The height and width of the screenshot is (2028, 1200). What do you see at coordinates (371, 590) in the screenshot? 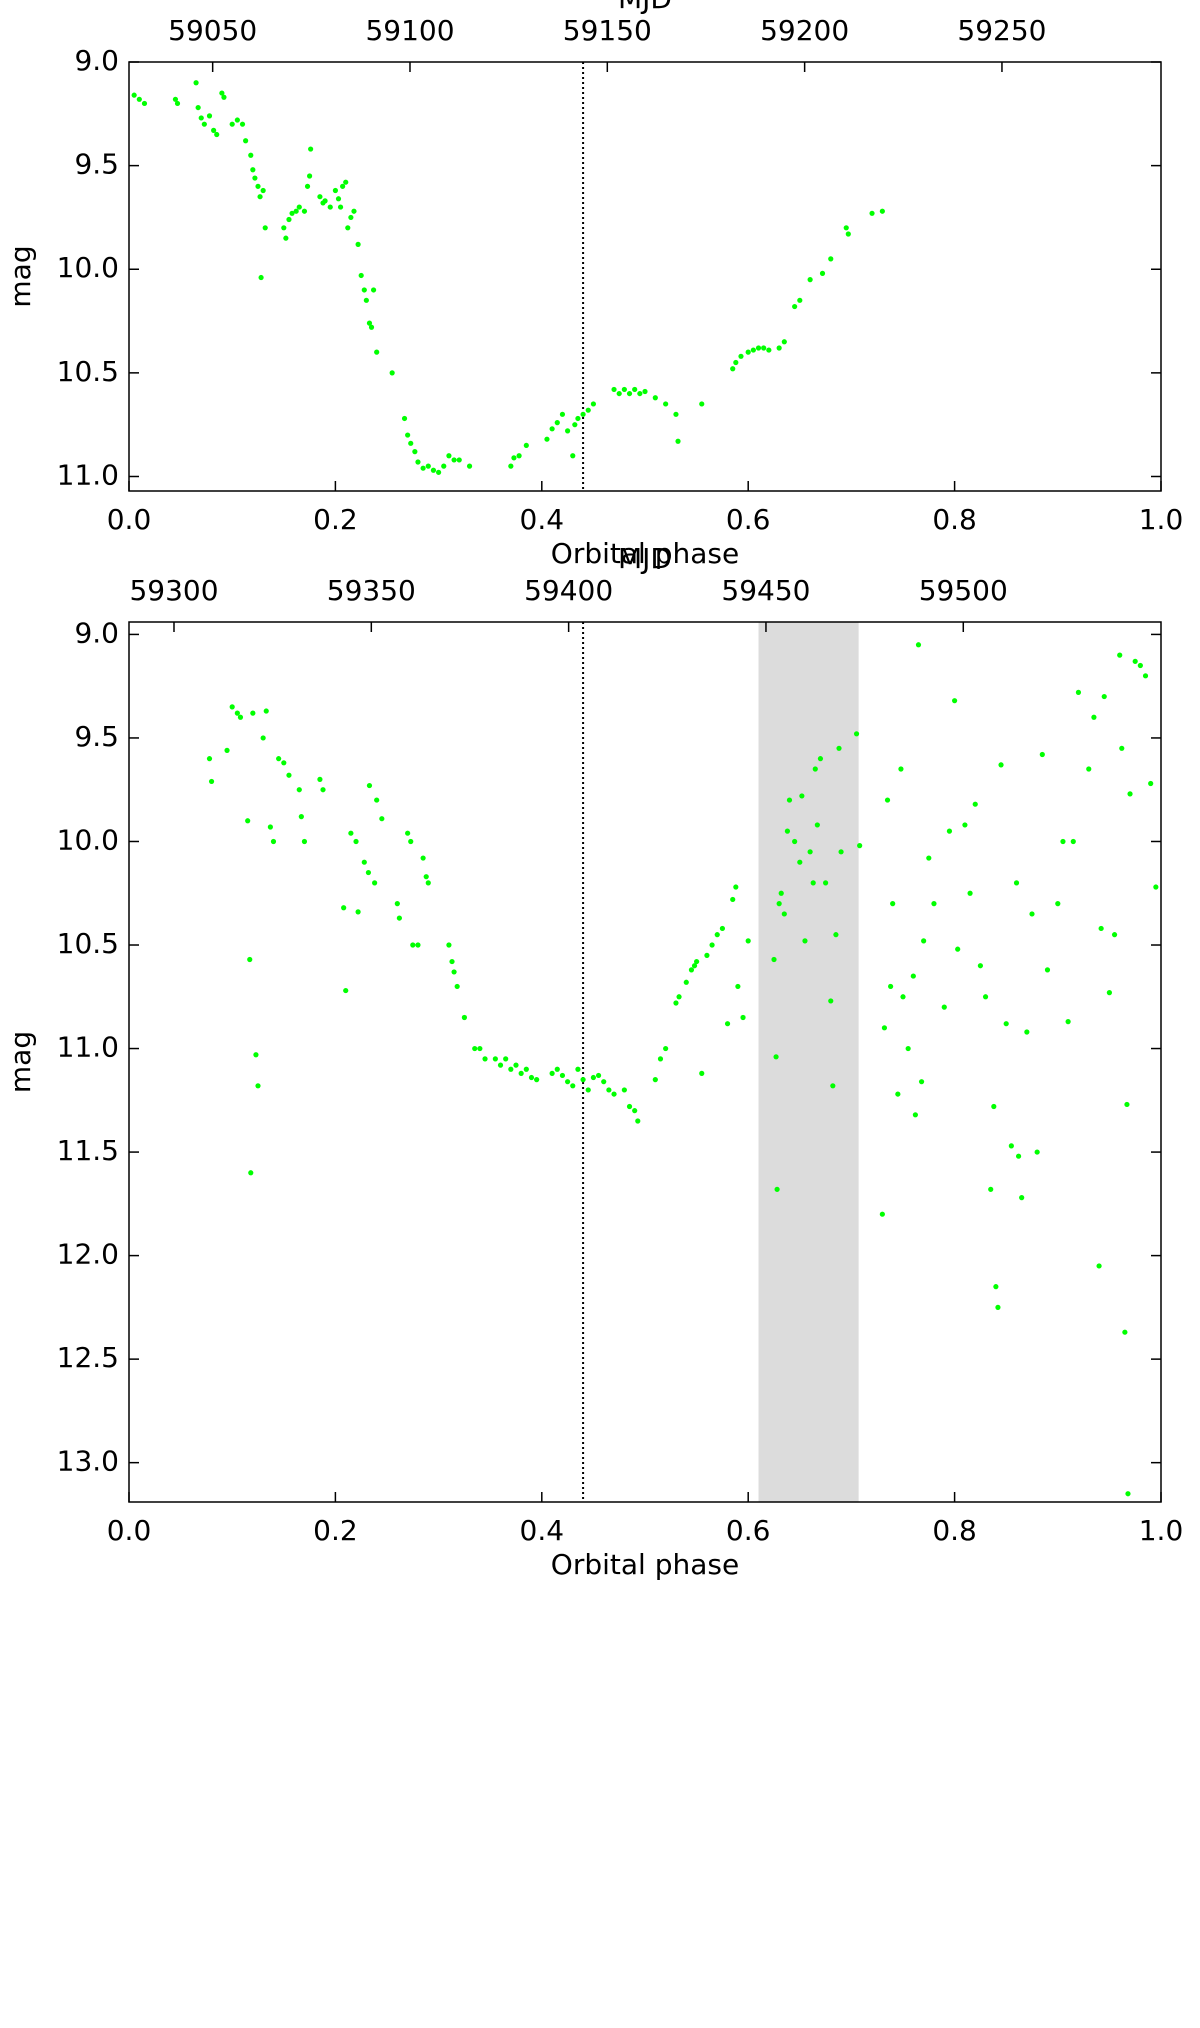
I see `x2-tick-label: 59350` at bounding box center [371, 590].